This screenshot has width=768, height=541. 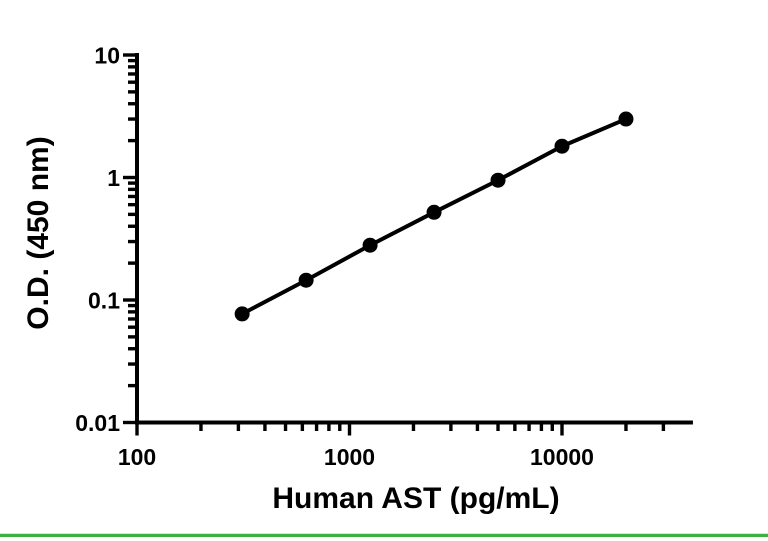 I want to click on x-tick-label: 1000, so click(x=349, y=457).